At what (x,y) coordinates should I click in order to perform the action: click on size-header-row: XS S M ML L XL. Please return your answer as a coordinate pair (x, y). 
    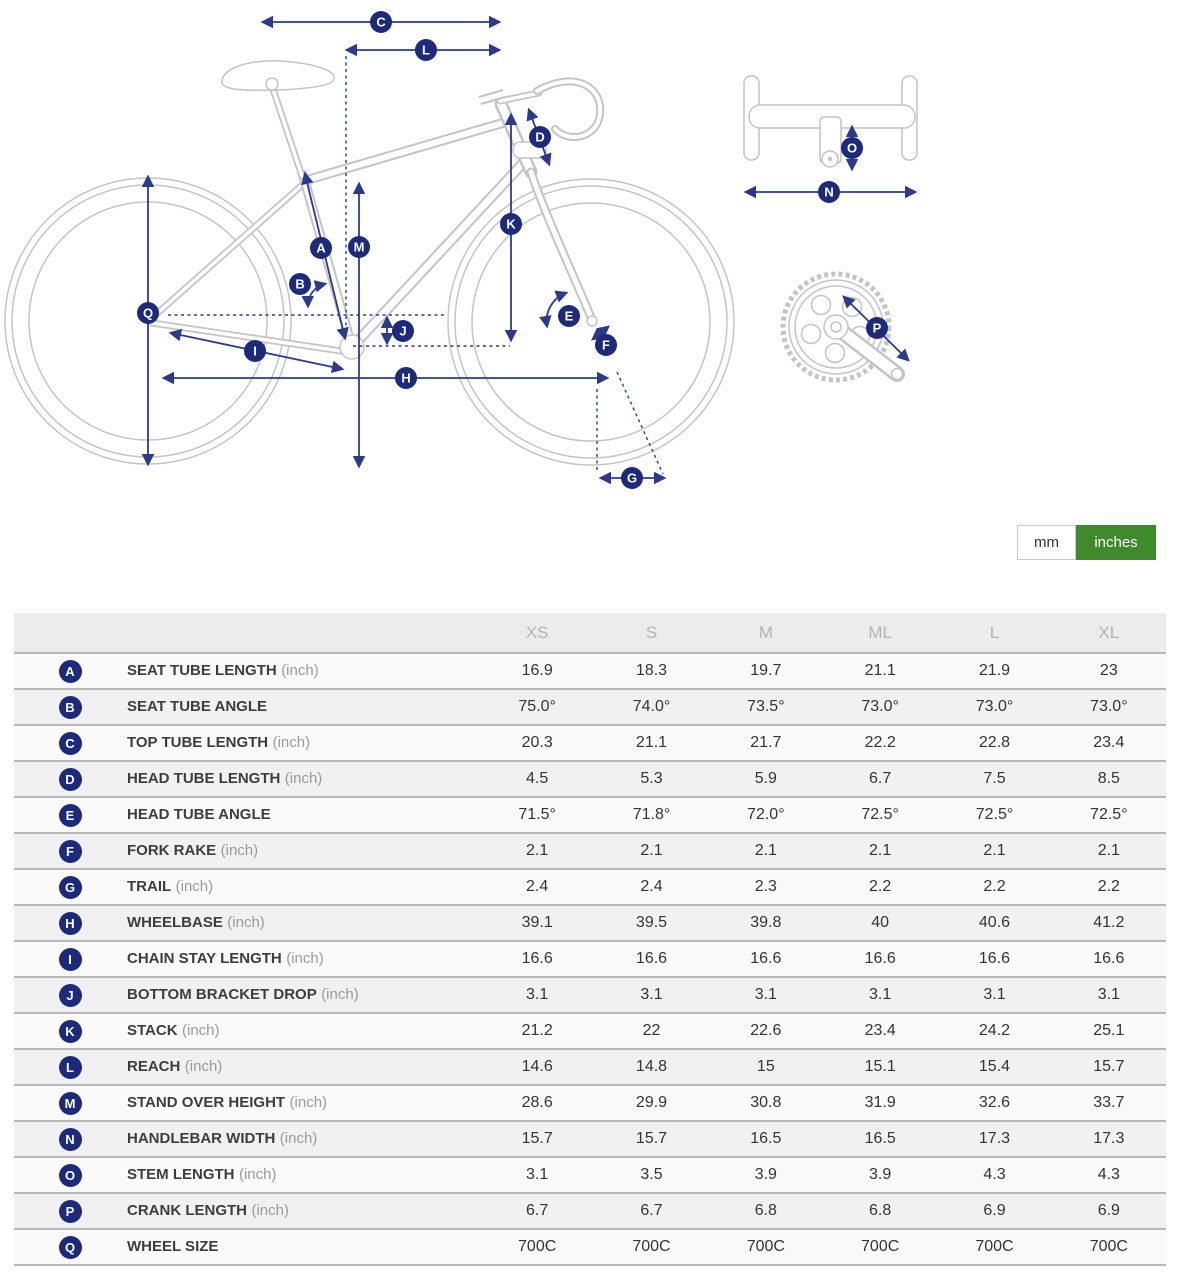
    Looking at the image, I should click on (590, 633).